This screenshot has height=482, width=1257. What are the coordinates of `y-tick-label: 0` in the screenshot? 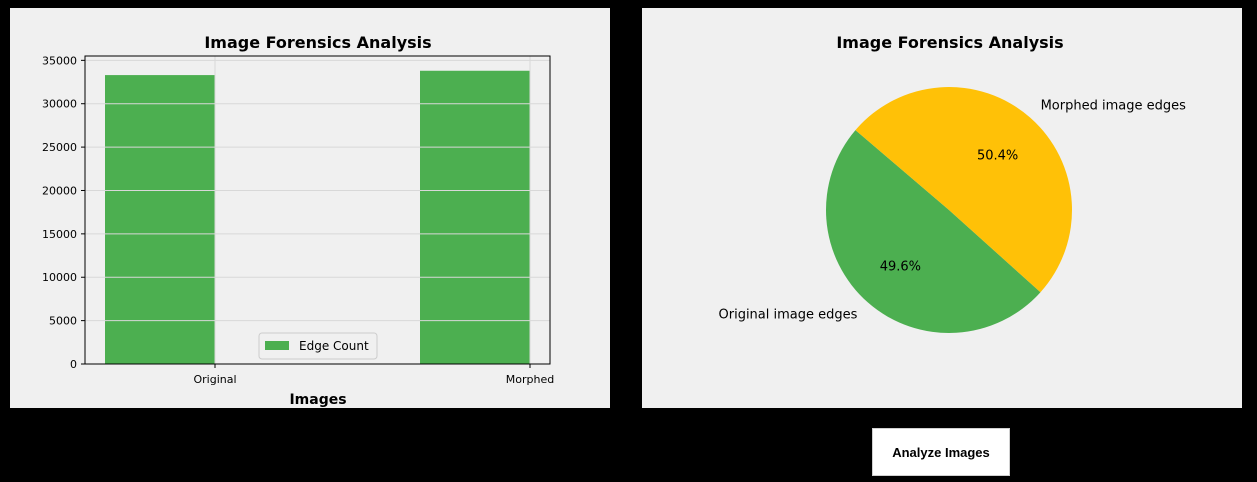 It's located at (73, 364).